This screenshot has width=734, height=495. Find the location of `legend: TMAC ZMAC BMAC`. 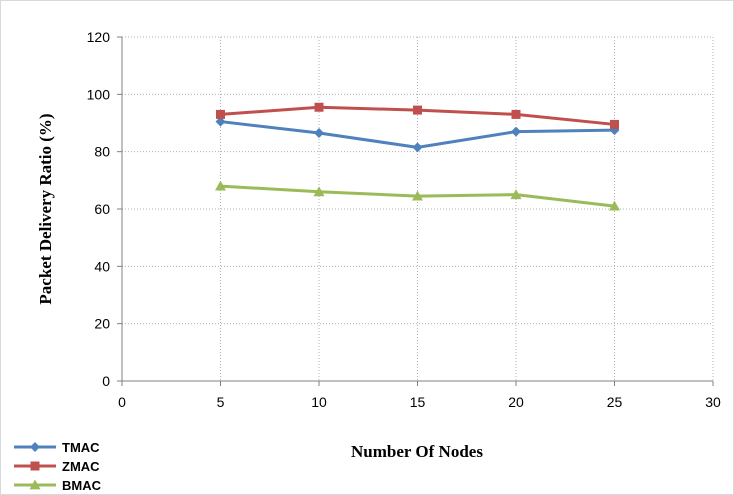

legend: TMAC ZMAC BMAC is located at coordinates (58, 466).